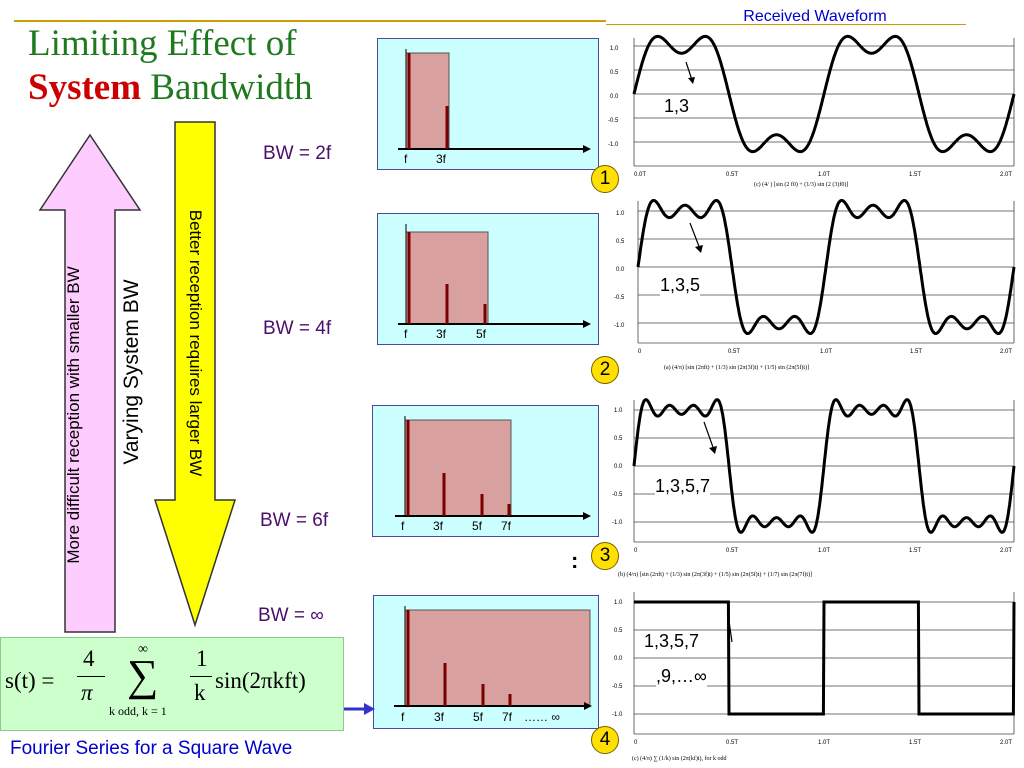 The height and width of the screenshot is (768, 1024). Describe the element at coordinates (195, 343) in the screenshot. I see `right-arrow-text: Better reception requires larger BW` at that location.